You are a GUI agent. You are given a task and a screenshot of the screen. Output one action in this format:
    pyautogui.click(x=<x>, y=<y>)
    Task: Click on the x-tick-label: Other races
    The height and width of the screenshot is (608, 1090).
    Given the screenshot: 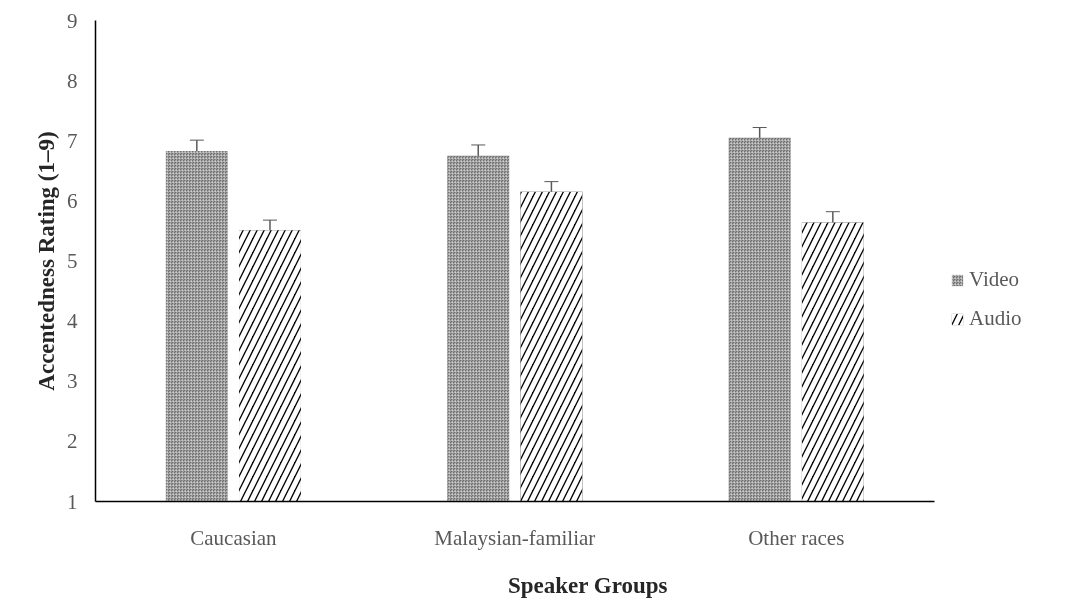 What is the action you would take?
    pyautogui.click(x=796, y=537)
    